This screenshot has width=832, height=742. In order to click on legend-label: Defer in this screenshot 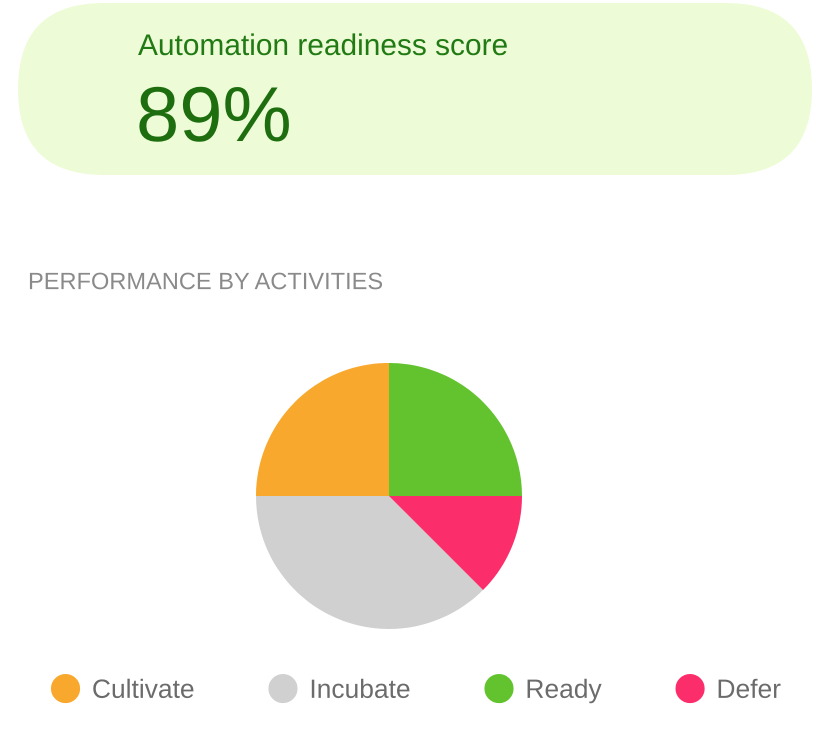, I will do `click(749, 688)`.